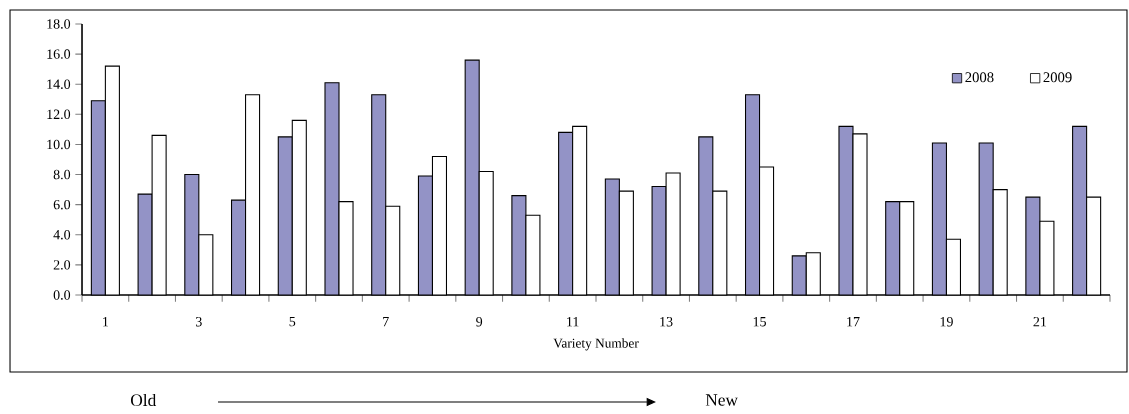 This screenshot has width=1129, height=414. Describe the element at coordinates (62, 204) in the screenshot. I see `y-tick-label: 6.0` at that location.